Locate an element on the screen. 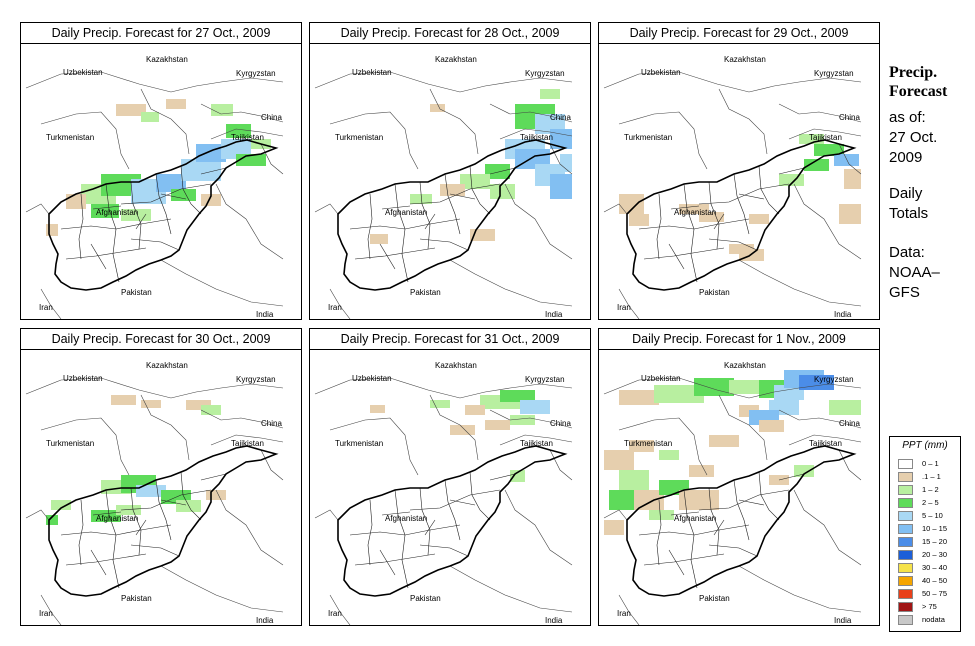  country-label-turkmenistan: Turkmenistan is located at coordinates (70, 137).